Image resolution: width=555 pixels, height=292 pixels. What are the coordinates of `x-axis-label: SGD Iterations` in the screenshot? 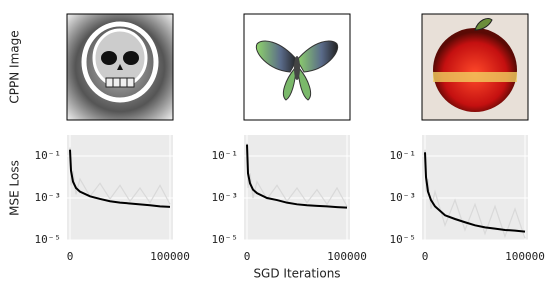 It's located at (296, 274).